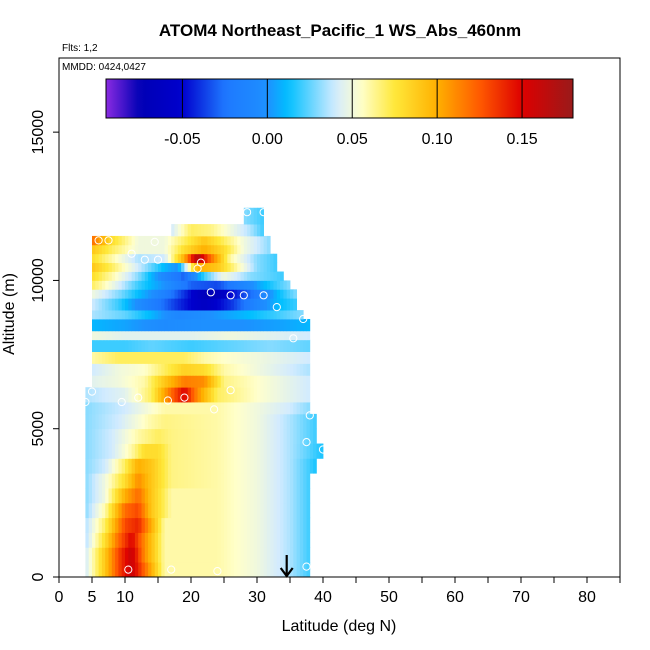 This screenshot has height=650, width=650. Describe the element at coordinates (243, 295) in the screenshot. I see `sample-point` at that location.